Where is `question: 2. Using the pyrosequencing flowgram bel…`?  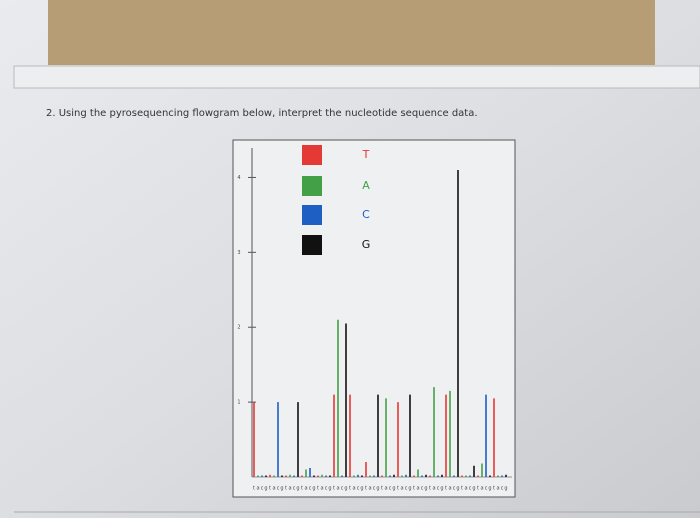
question: 2. Using the pyrosequencing flowgram bel… is located at coordinates (262, 113).